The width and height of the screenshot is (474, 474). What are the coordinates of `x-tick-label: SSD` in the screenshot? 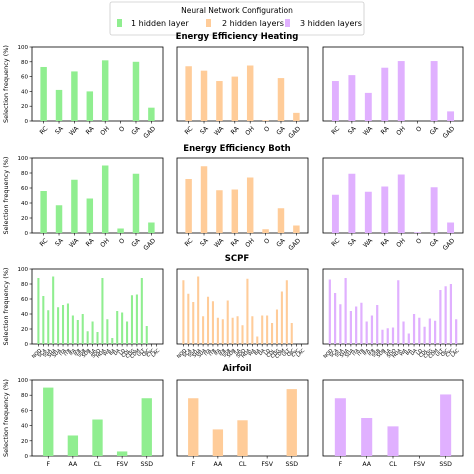 It's located at (445, 464).